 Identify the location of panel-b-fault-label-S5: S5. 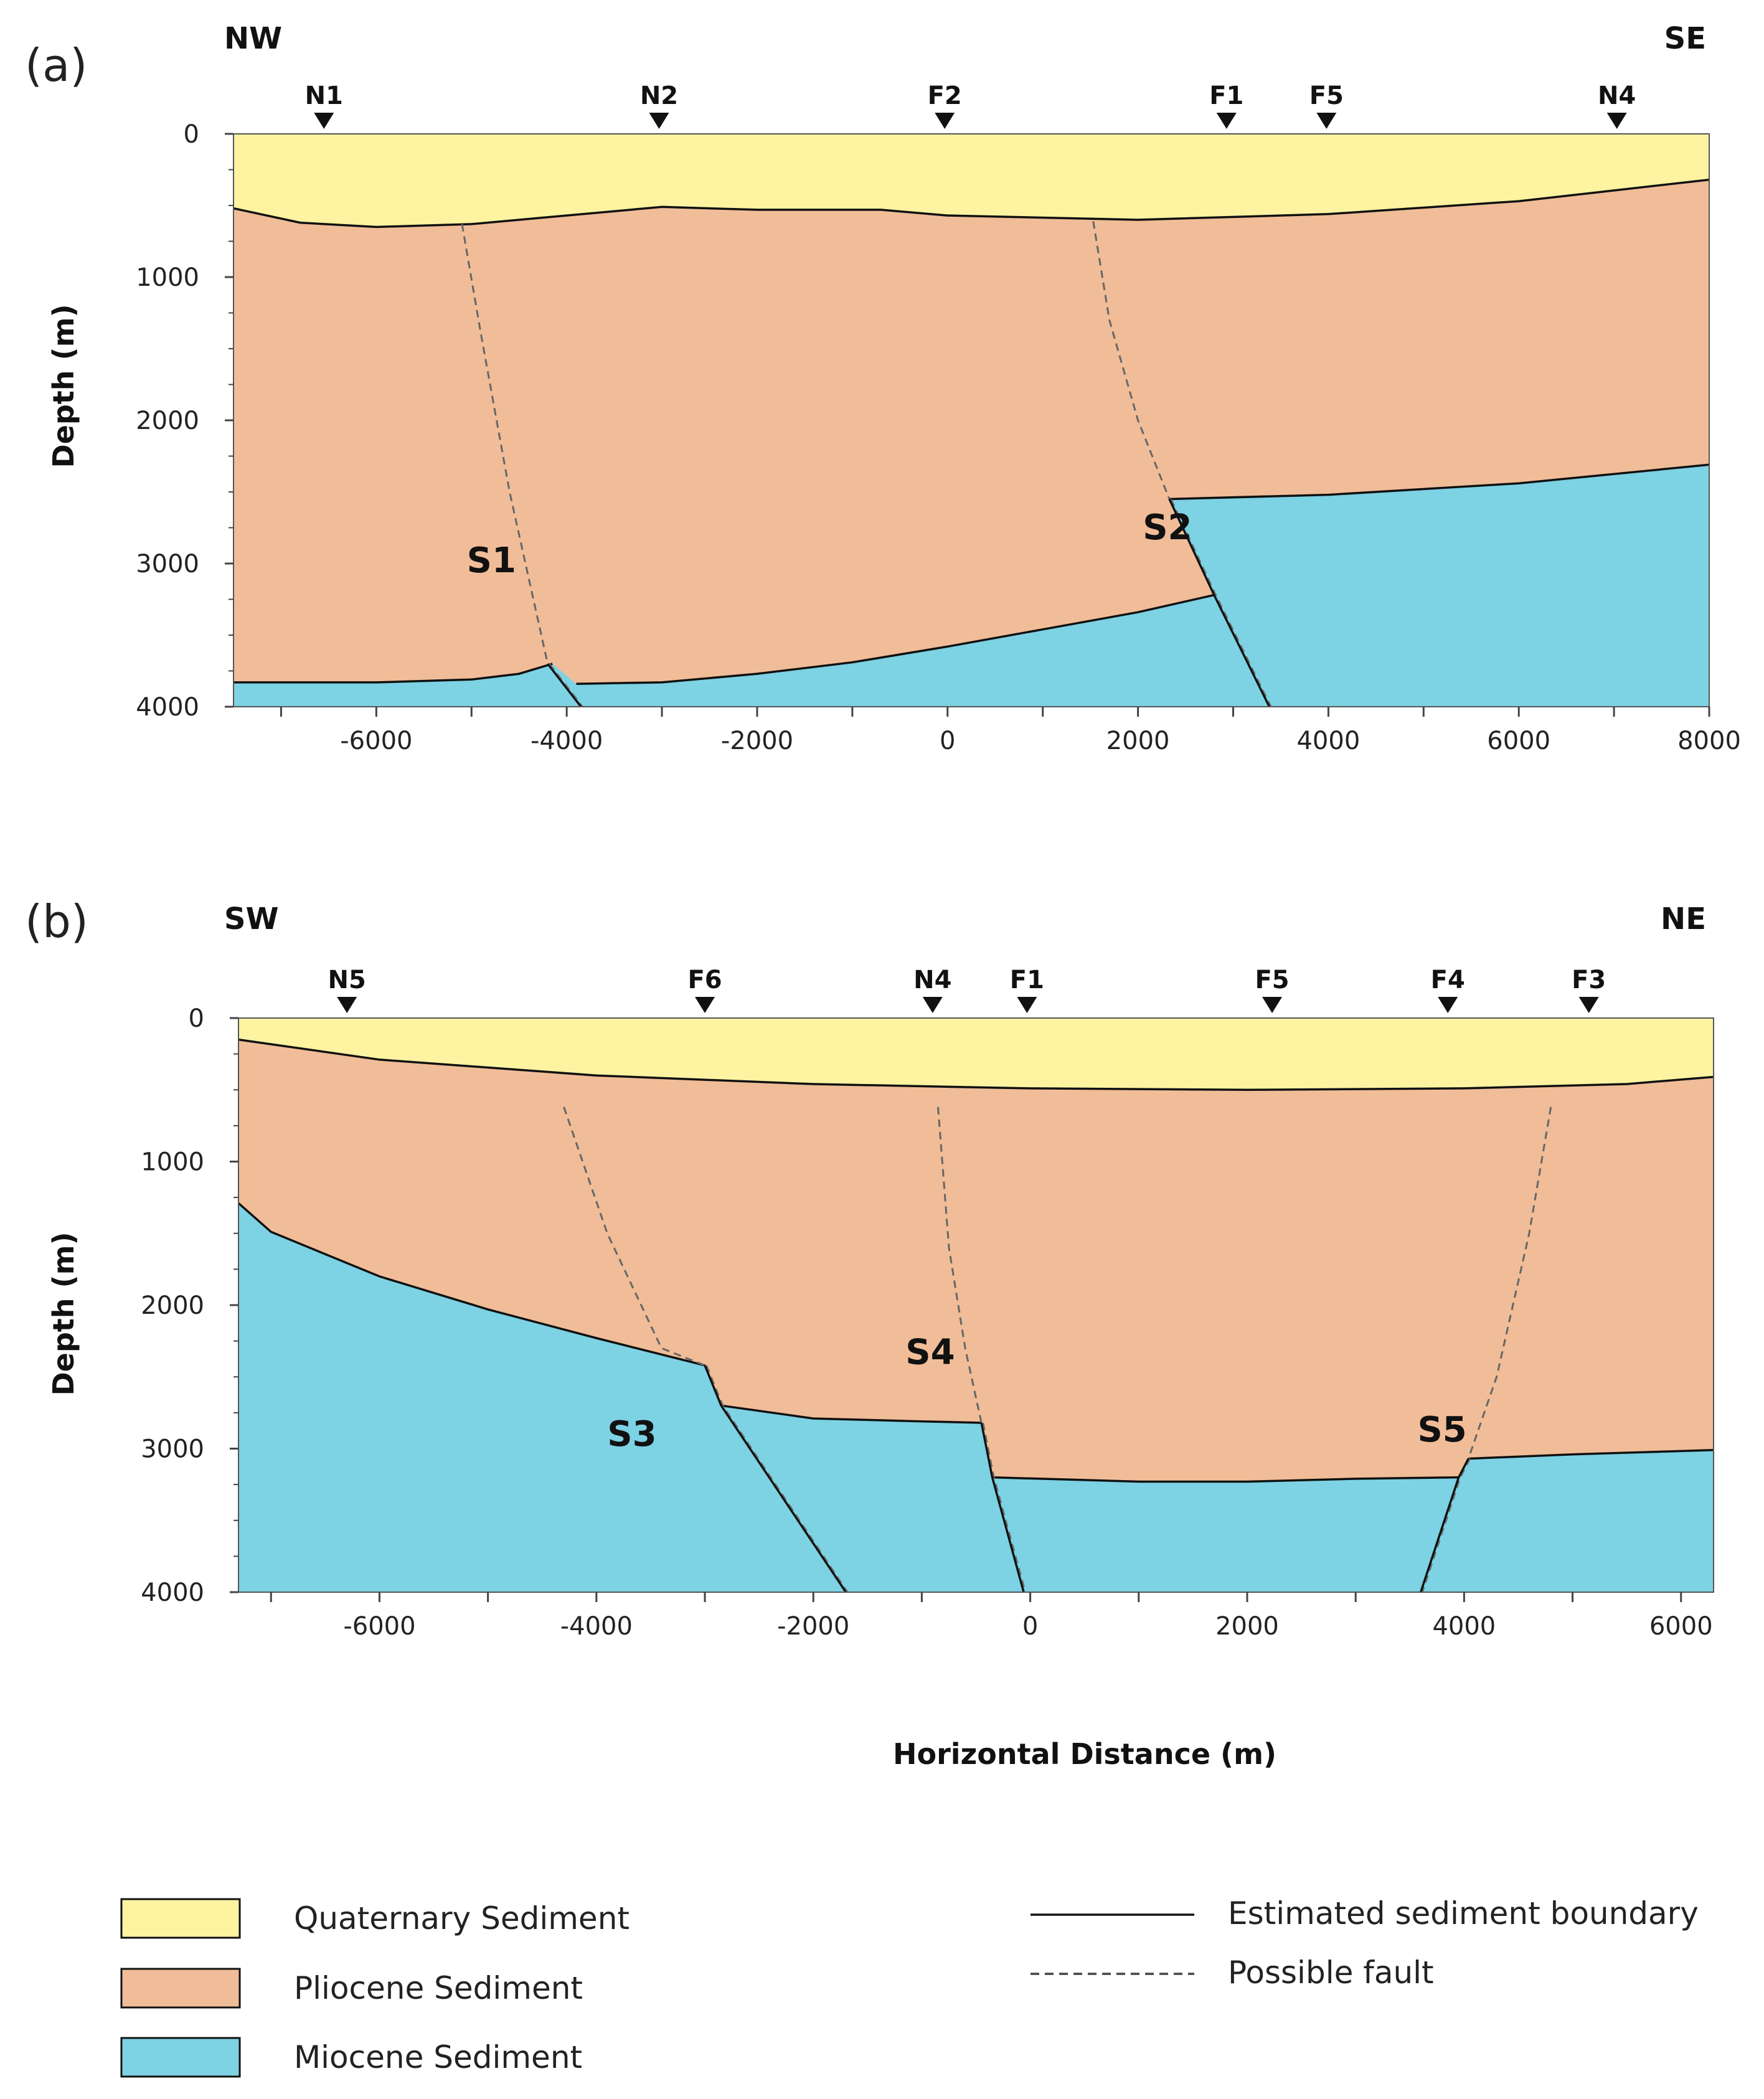
(1442, 1430).